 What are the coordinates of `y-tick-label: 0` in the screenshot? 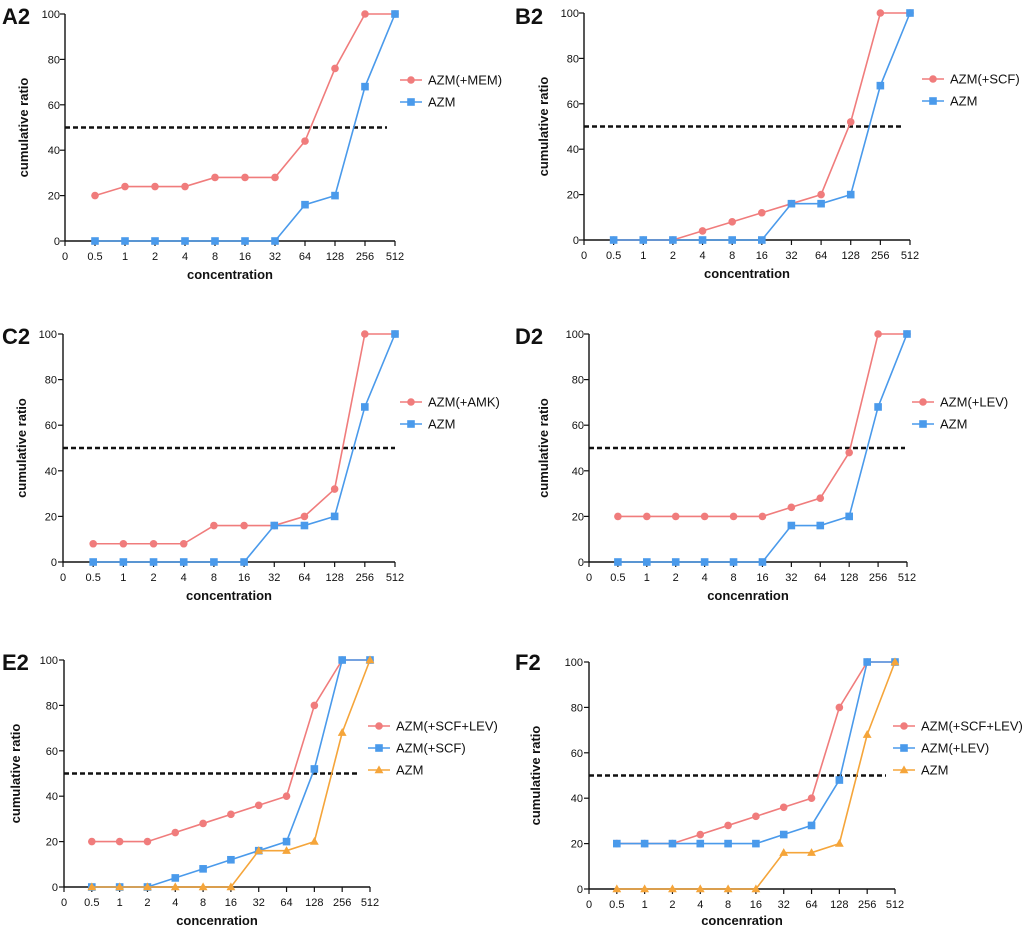 It's located at (57, 242).